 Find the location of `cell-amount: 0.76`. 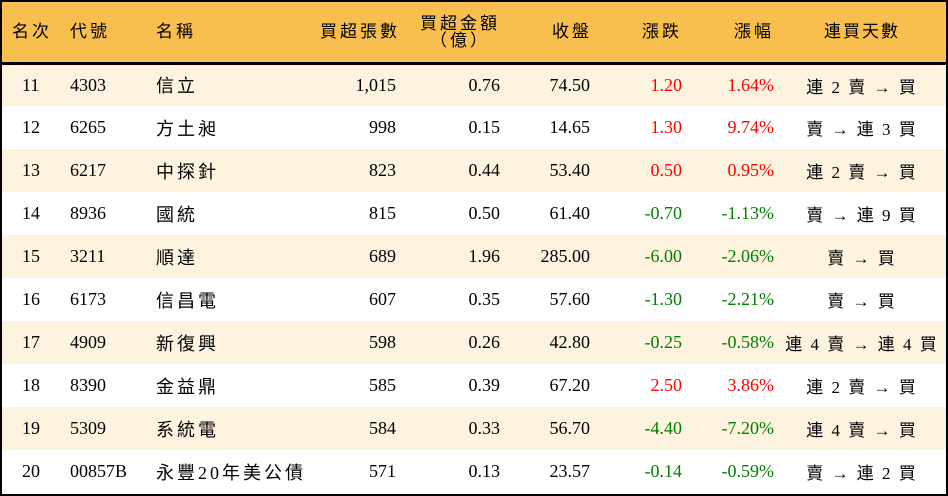

cell-amount: 0.76 is located at coordinates (484, 84).